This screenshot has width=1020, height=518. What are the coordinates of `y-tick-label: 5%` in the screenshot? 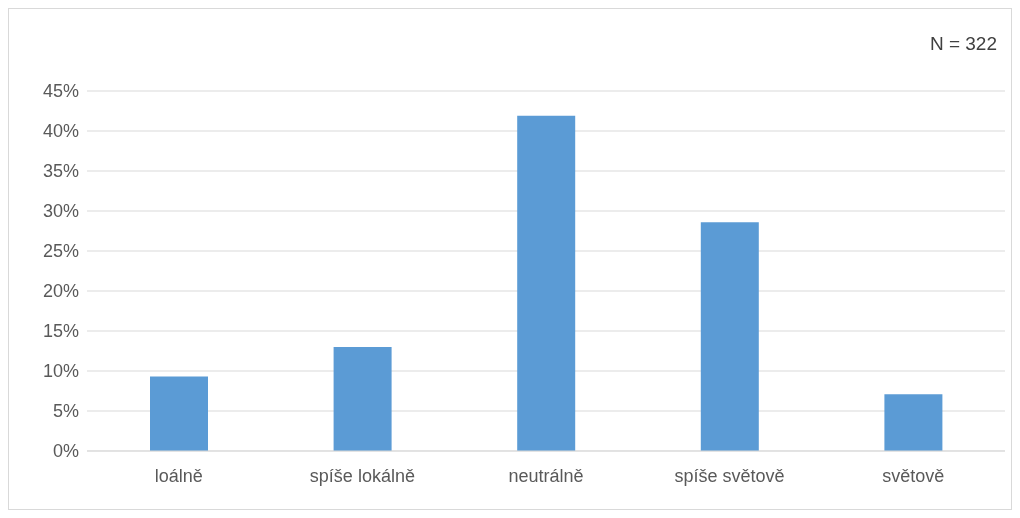 It's located at (65, 411).